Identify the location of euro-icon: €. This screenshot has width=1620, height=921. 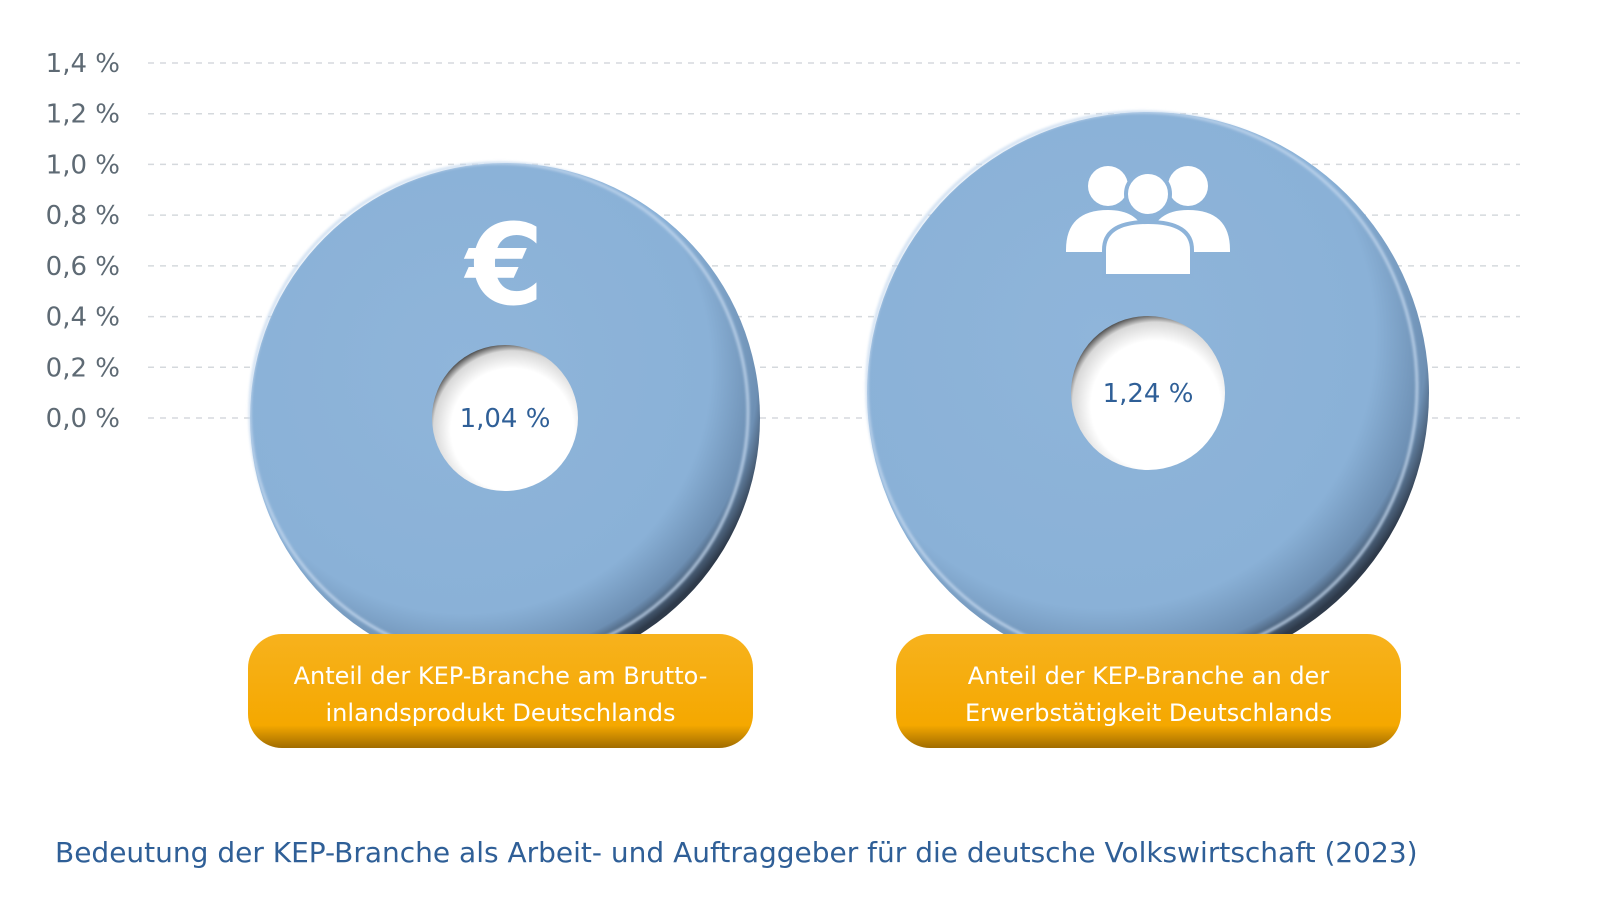
(503, 266).